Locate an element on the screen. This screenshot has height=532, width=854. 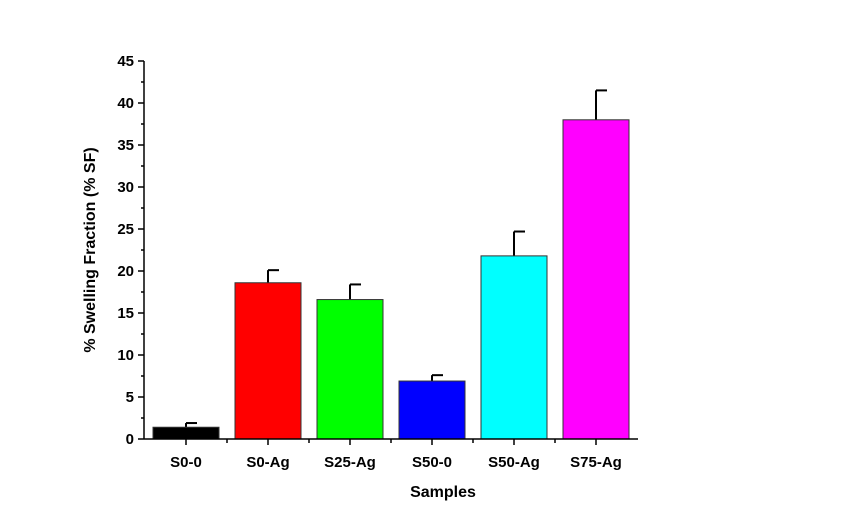
x-tick-label: S0-0 is located at coordinates (186, 462).